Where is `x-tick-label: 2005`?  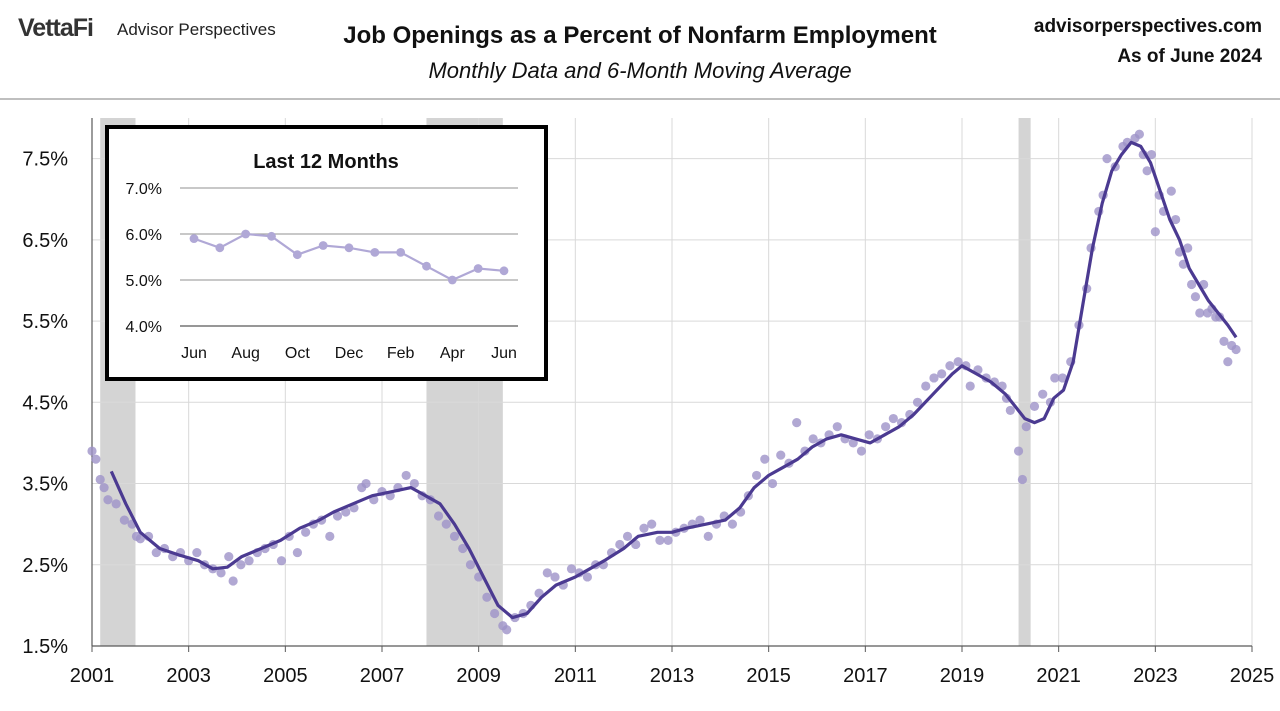
x-tick-label: 2005 is located at coordinates (285, 676).